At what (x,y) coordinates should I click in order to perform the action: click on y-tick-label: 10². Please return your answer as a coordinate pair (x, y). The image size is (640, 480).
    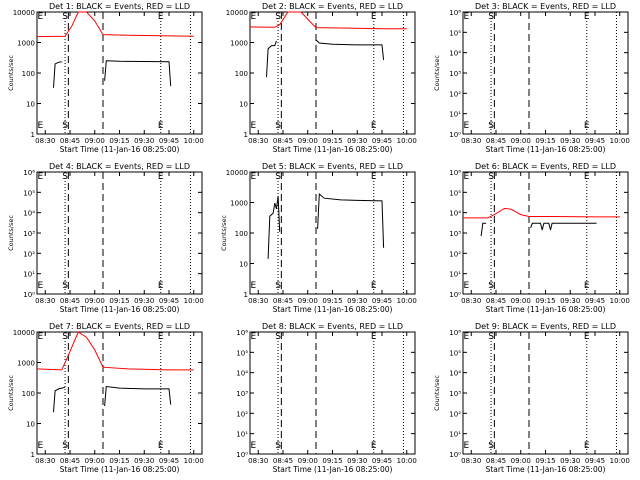
    Looking at the image, I should click on (455, 94).